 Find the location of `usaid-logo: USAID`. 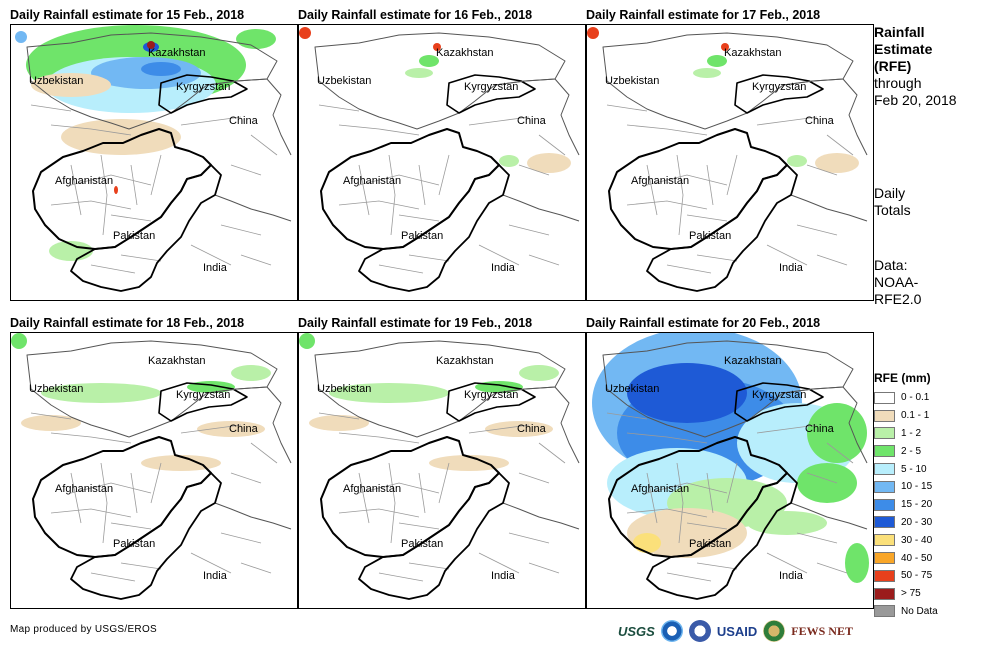

usaid-logo: USAID is located at coordinates (737, 631).